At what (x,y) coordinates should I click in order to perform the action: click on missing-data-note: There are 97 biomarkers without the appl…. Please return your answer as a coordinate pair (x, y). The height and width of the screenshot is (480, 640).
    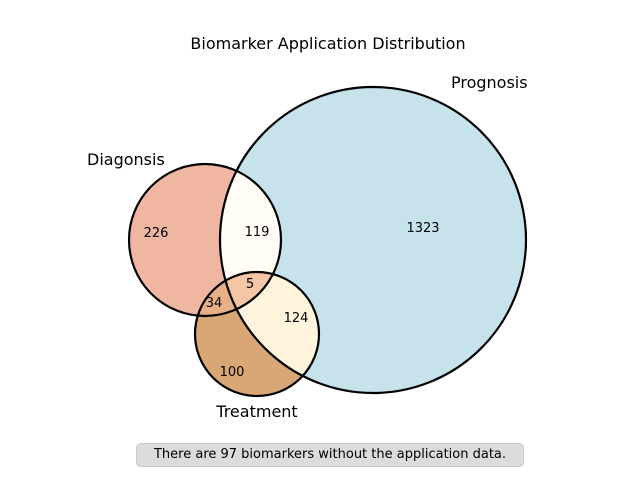
    Looking at the image, I should click on (330, 455).